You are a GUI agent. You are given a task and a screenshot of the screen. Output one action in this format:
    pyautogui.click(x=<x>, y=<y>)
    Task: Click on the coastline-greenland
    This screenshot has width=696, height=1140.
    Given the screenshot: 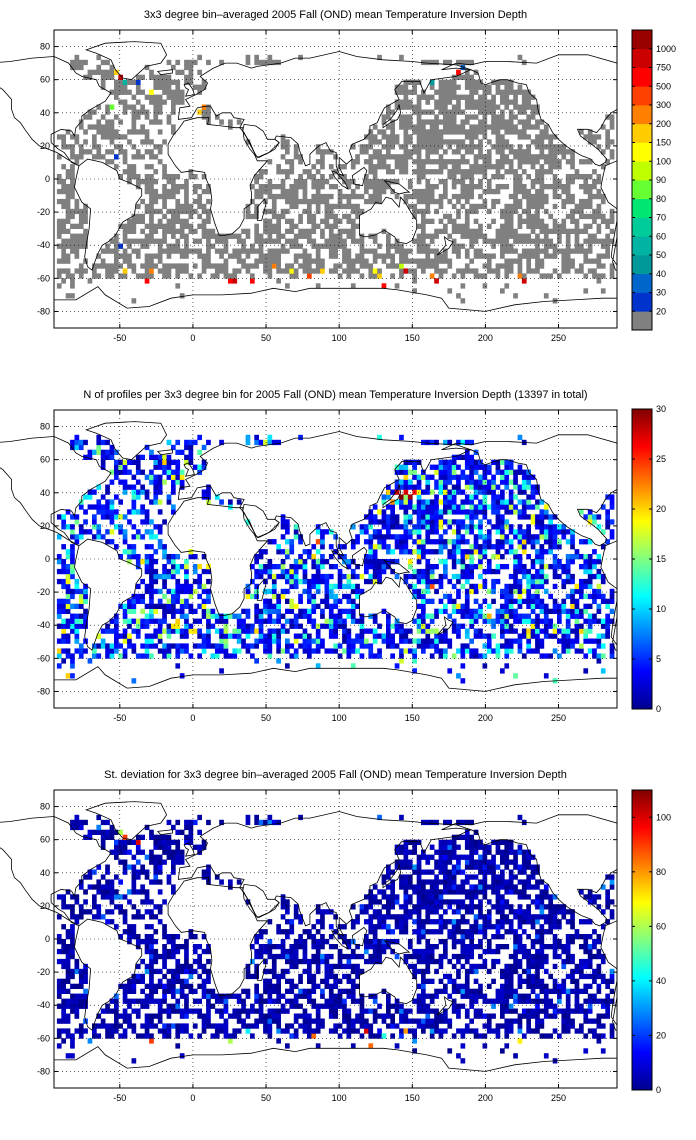 What is the action you would take?
    pyautogui.click(x=126, y=61)
    